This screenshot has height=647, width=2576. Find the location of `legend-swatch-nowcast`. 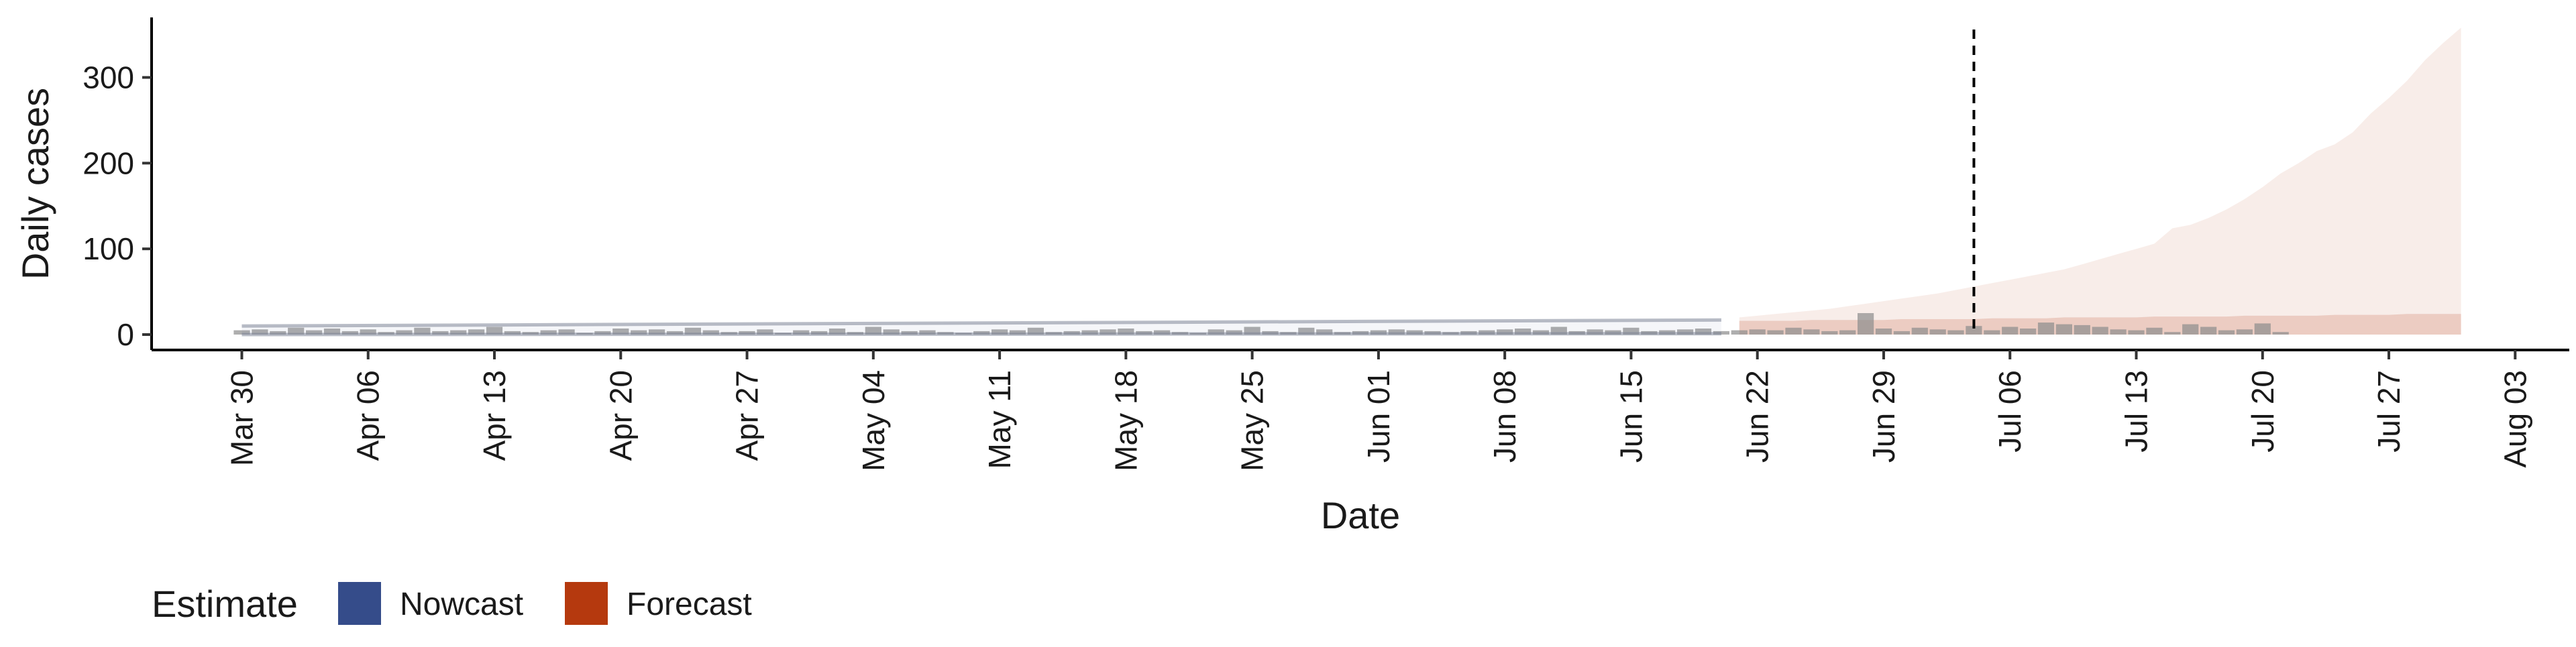

legend-swatch-nowcast is located at coordinates (359, 603).